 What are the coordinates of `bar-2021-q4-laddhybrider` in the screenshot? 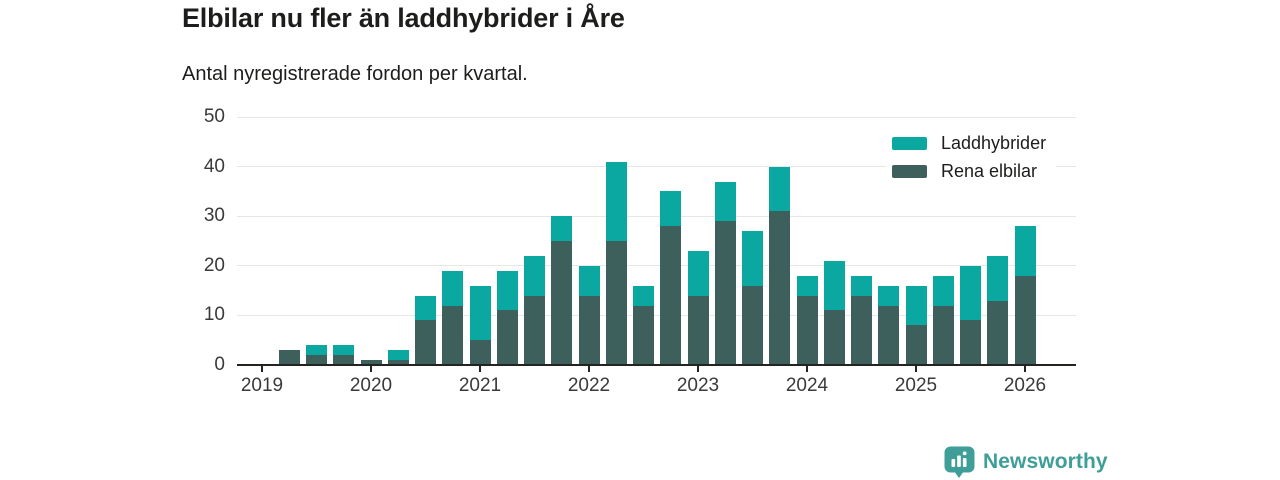 It's located at (562, 228).